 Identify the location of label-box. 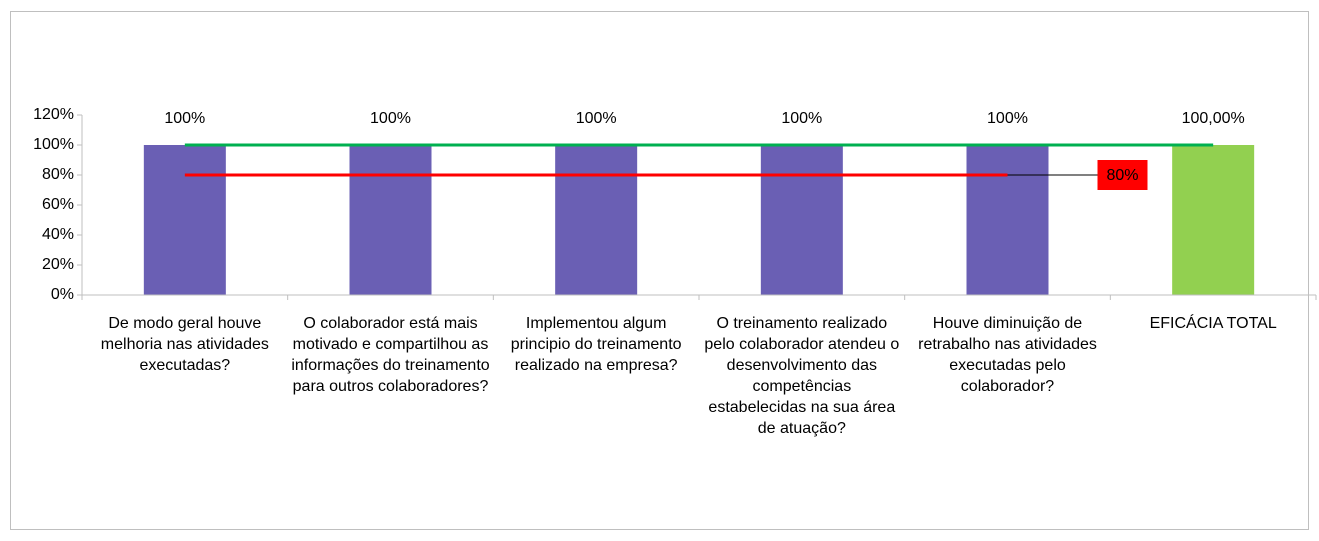
(1122, 175).